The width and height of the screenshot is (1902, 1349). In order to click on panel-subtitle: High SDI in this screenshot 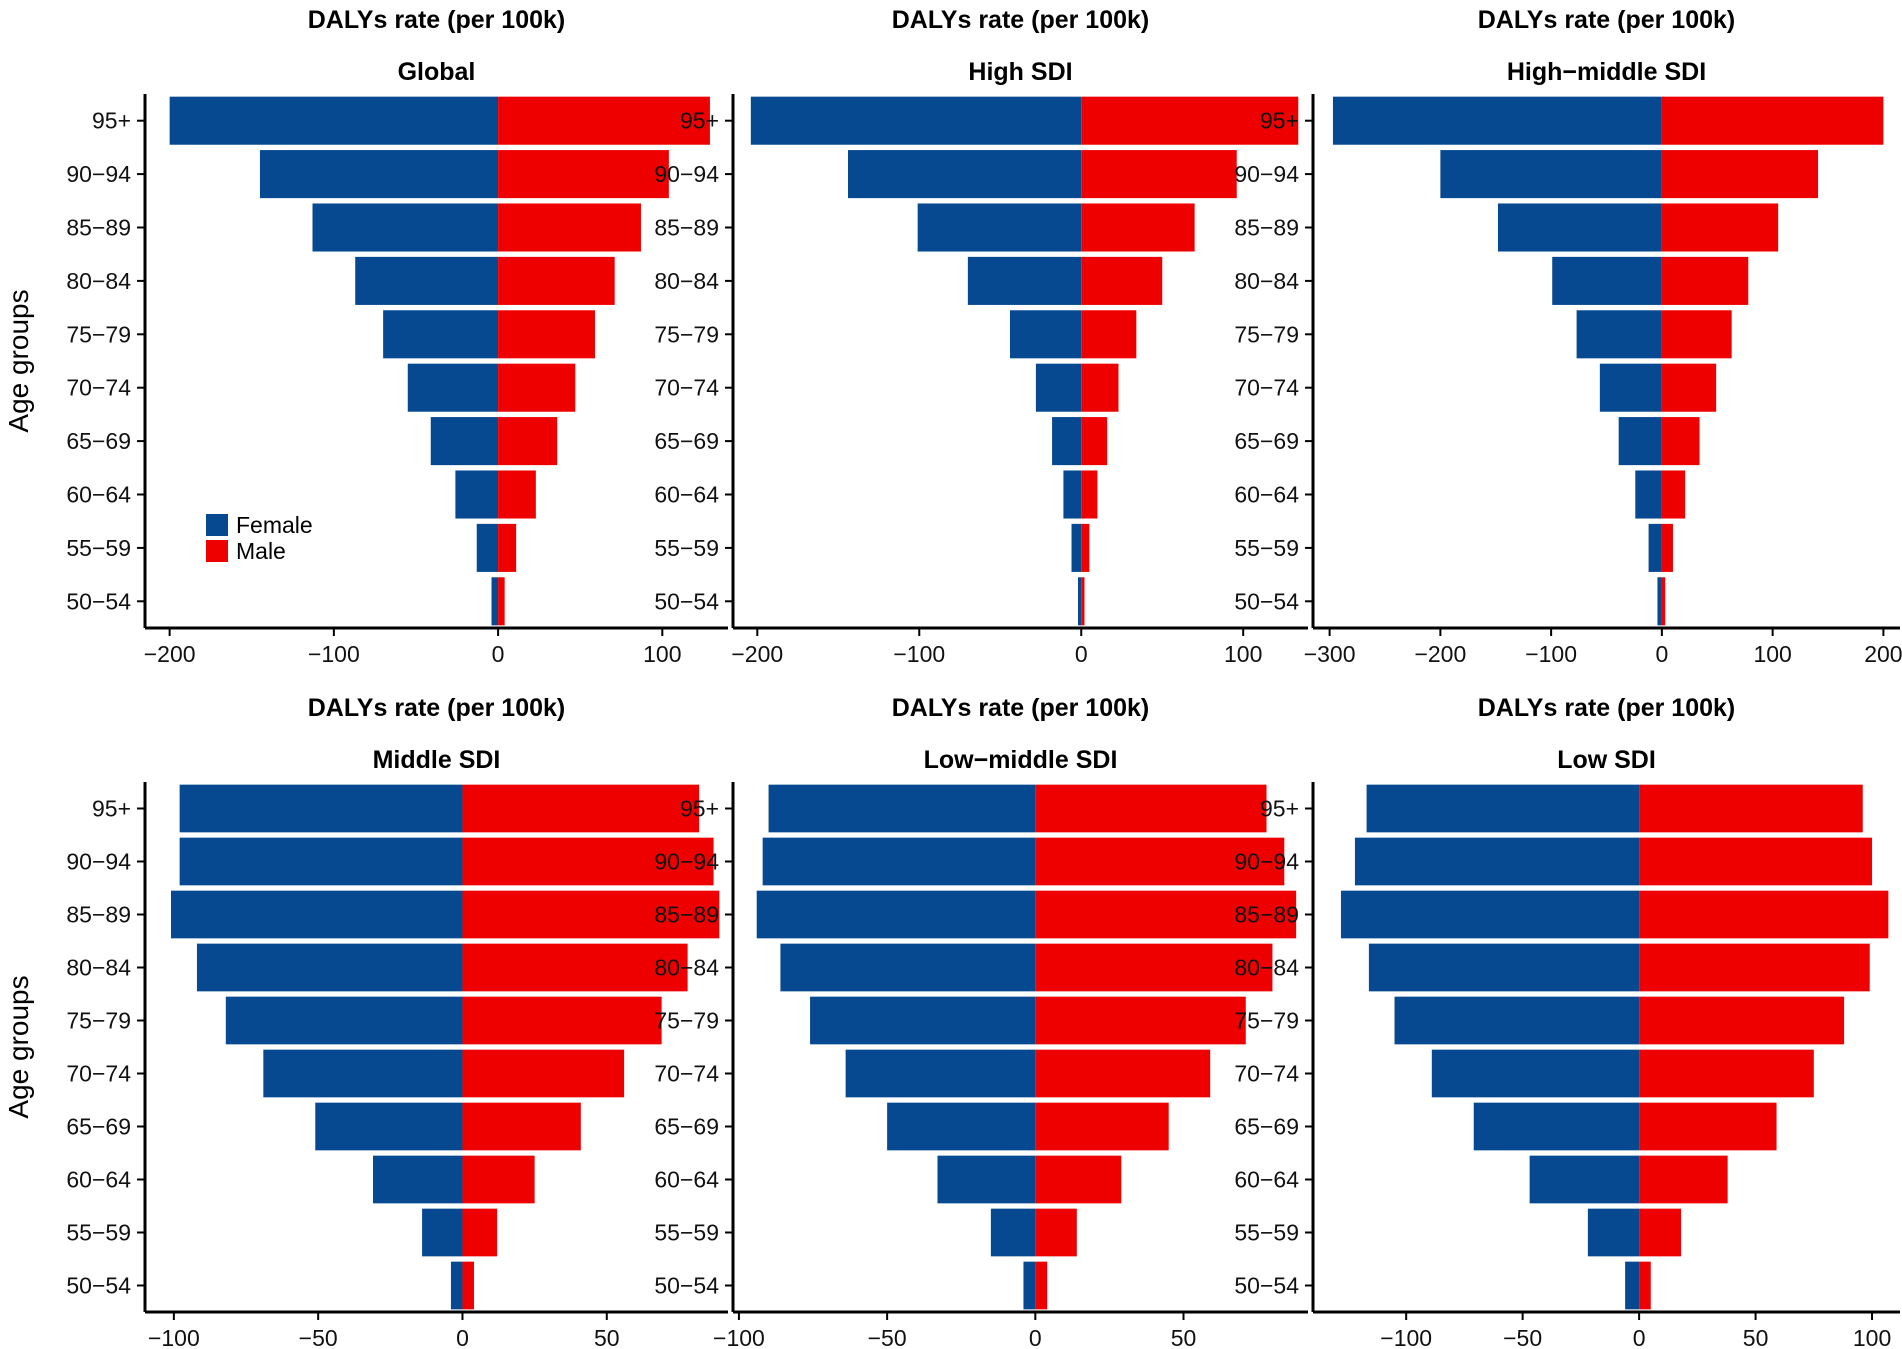, I will do `click(1020, 72)`.